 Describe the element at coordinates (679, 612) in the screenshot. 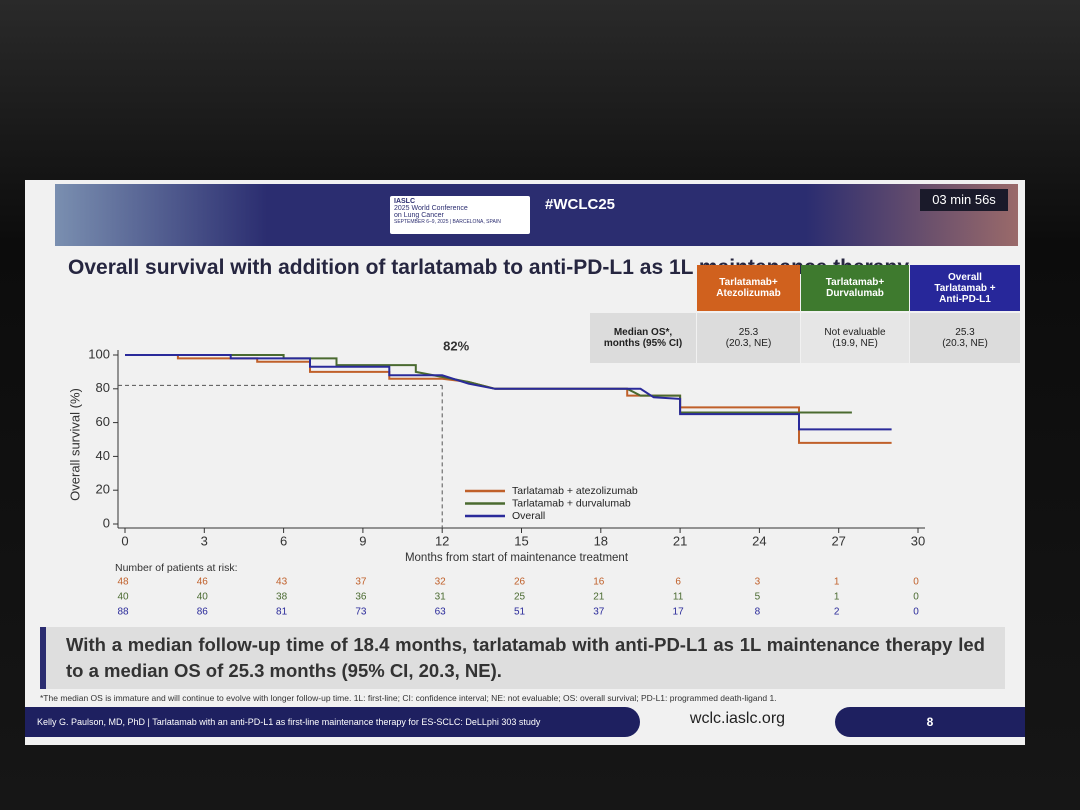

I see `risk-count: 17` at that location.